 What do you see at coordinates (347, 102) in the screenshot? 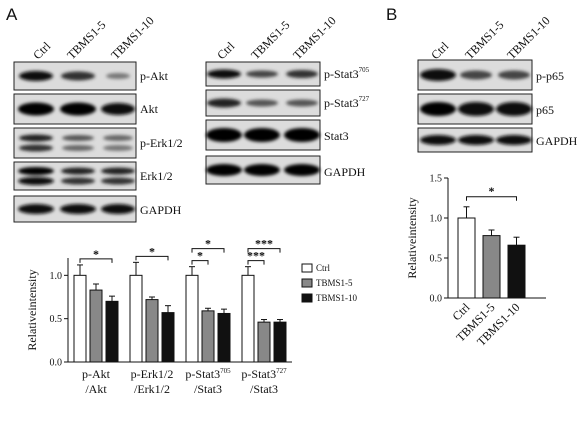
I see `blot-label: p-Stat3727` at bounding box center [347, 102].